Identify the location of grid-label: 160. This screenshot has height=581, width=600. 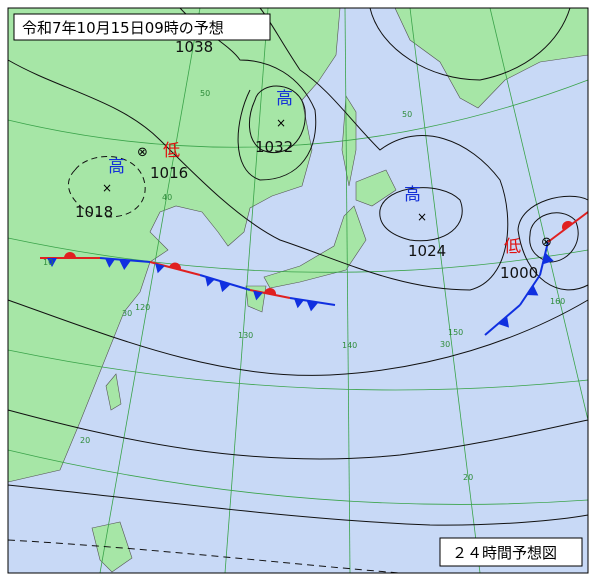
(557, 301).